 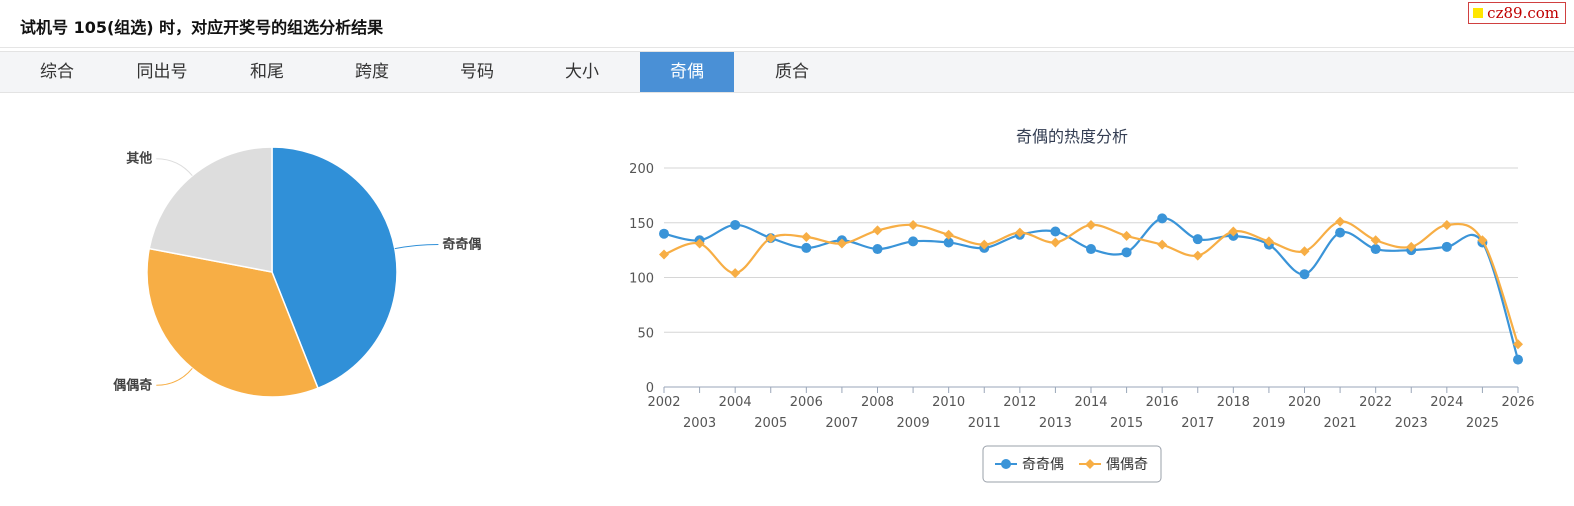 I want to click on pie-slice-label: 奇奇偶, so click(x=461, y=244).